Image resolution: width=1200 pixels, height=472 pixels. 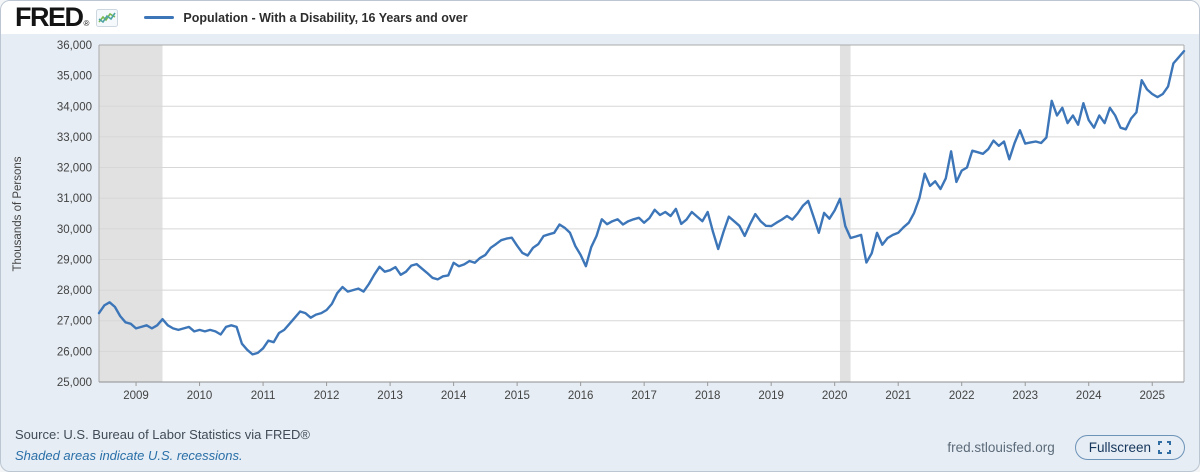 I want to click on x-tick-label: 2024, so click(x=1089, y=396).